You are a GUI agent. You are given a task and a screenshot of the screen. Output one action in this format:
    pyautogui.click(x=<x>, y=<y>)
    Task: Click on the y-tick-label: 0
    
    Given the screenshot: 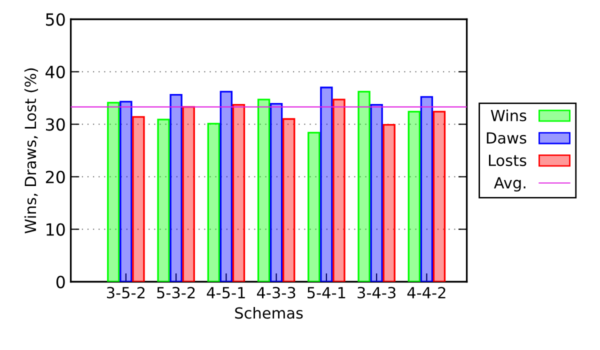 What is the action you would take?
    pyautogui.click(x=60, y=282)
    